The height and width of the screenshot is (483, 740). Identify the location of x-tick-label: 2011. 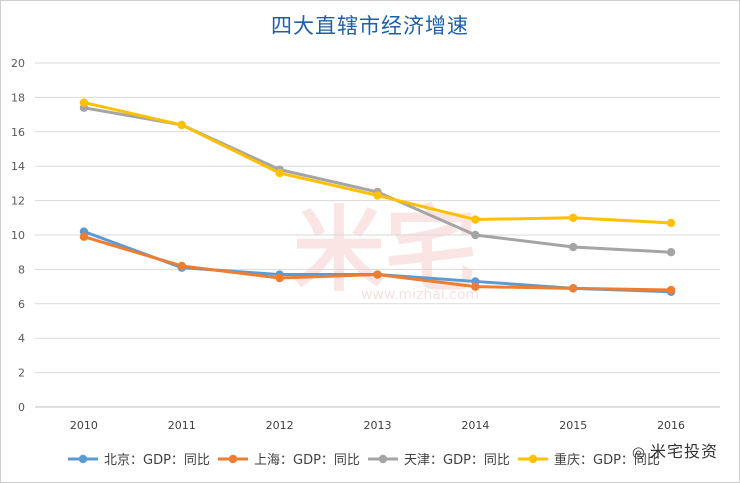
(182, 425).